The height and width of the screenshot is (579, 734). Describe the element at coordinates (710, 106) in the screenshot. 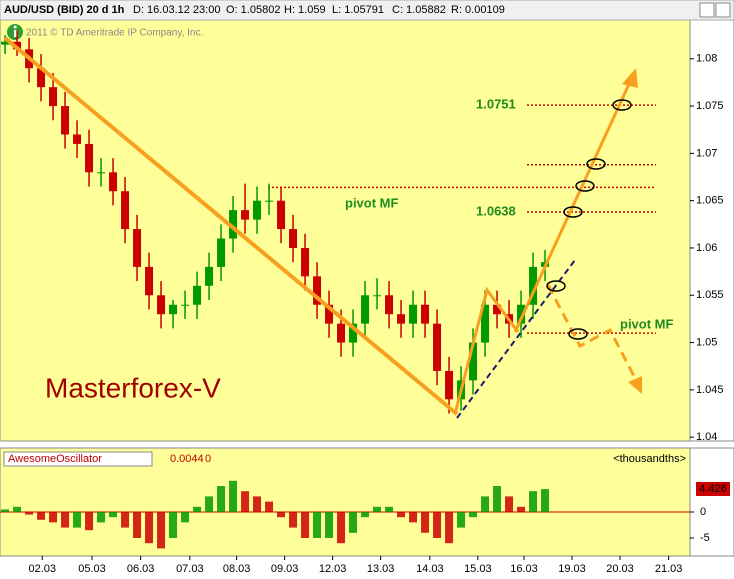

I see `y-tick-label: 1.075` at that location.